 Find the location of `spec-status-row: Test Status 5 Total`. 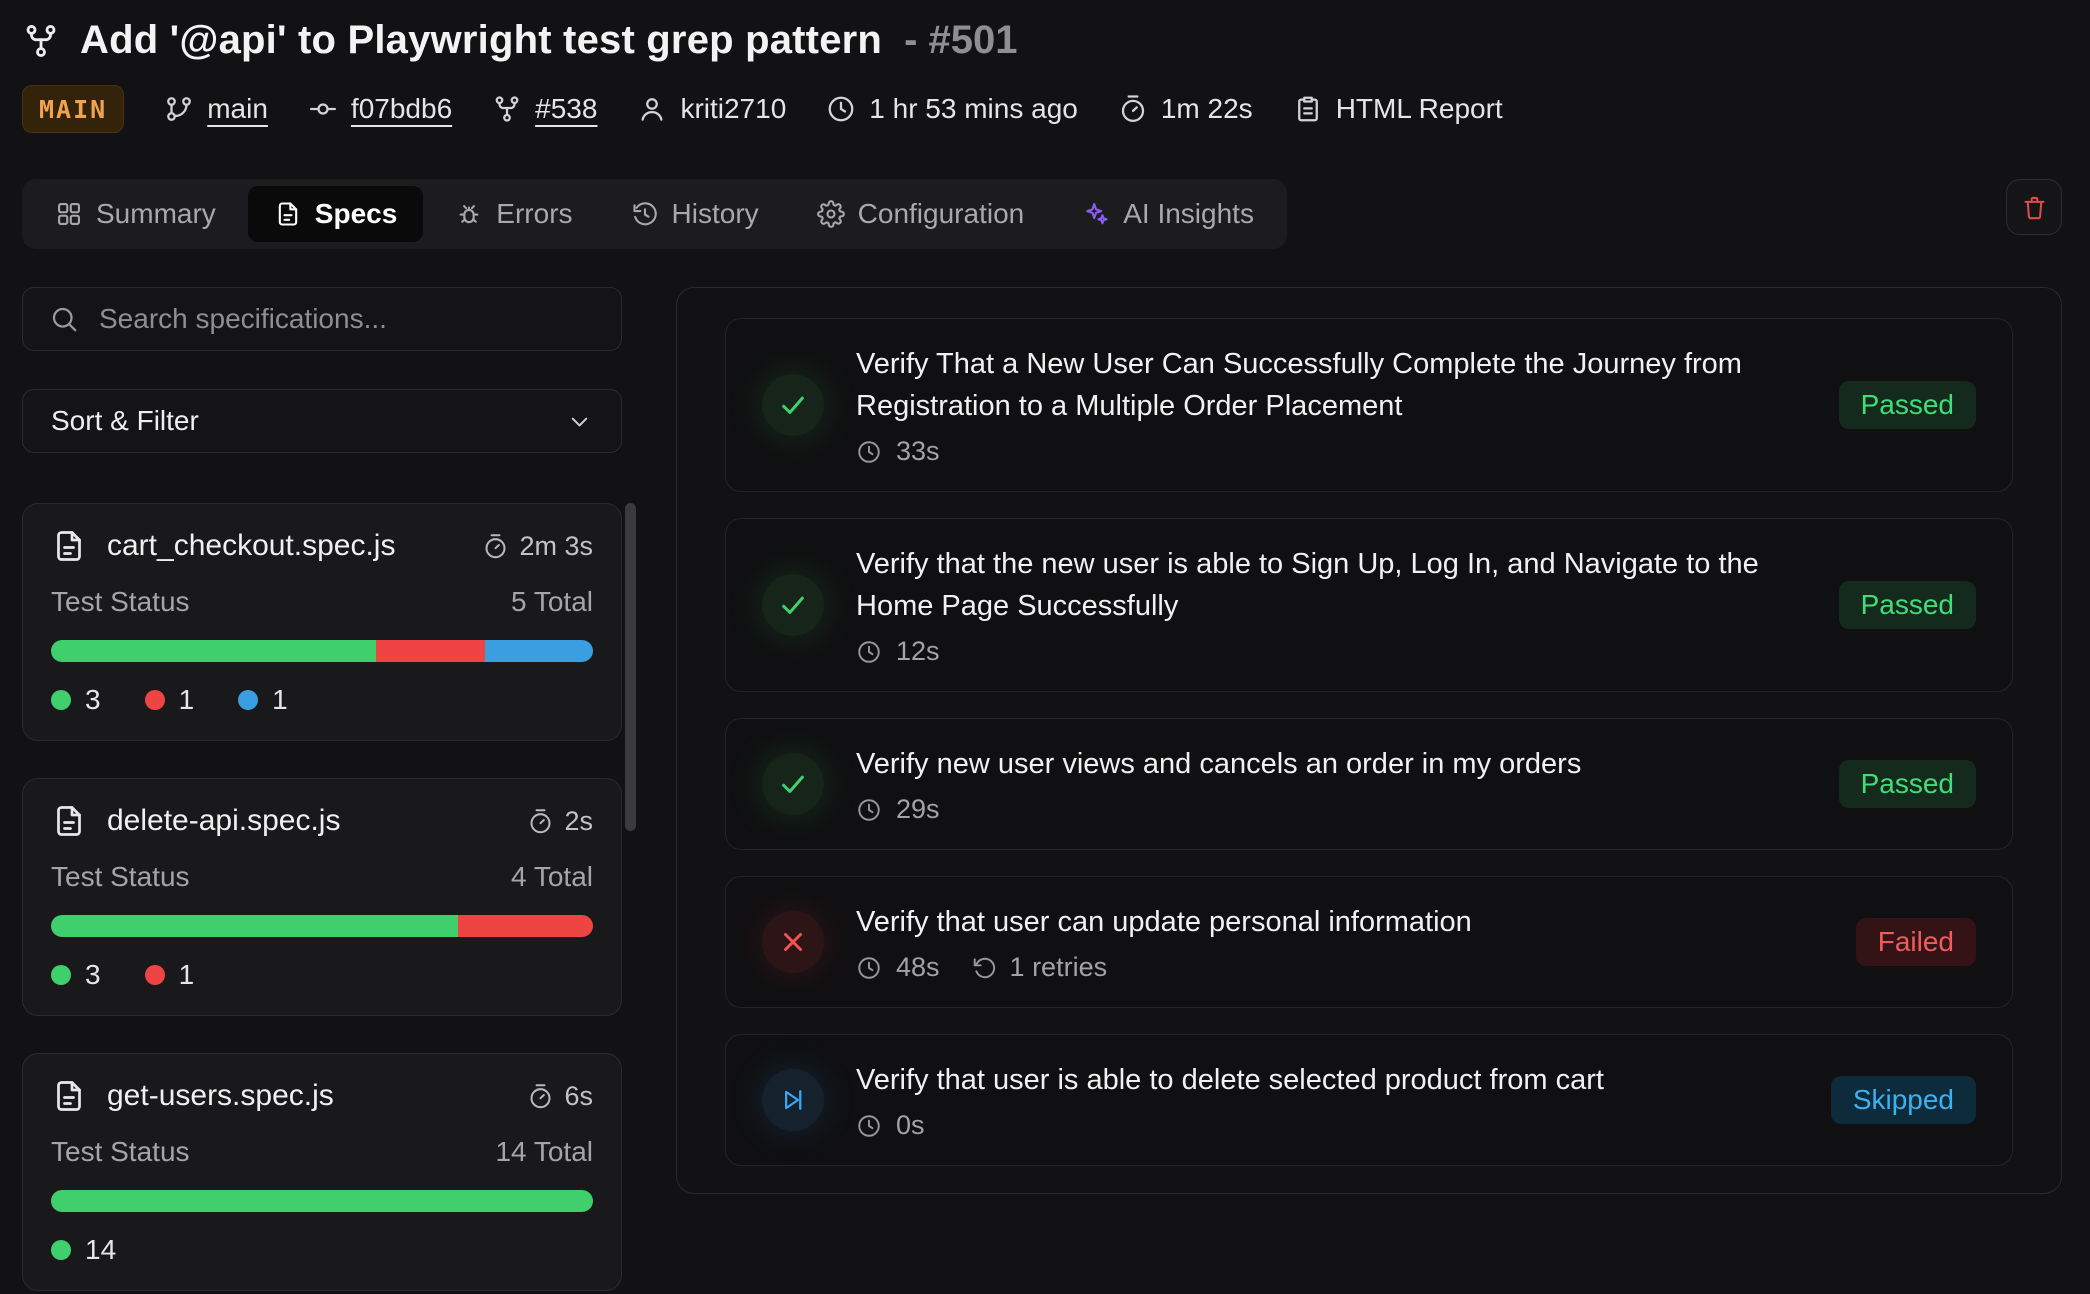

spec-status-row: Test Status 5 Total is located at coordinates (322, 602).